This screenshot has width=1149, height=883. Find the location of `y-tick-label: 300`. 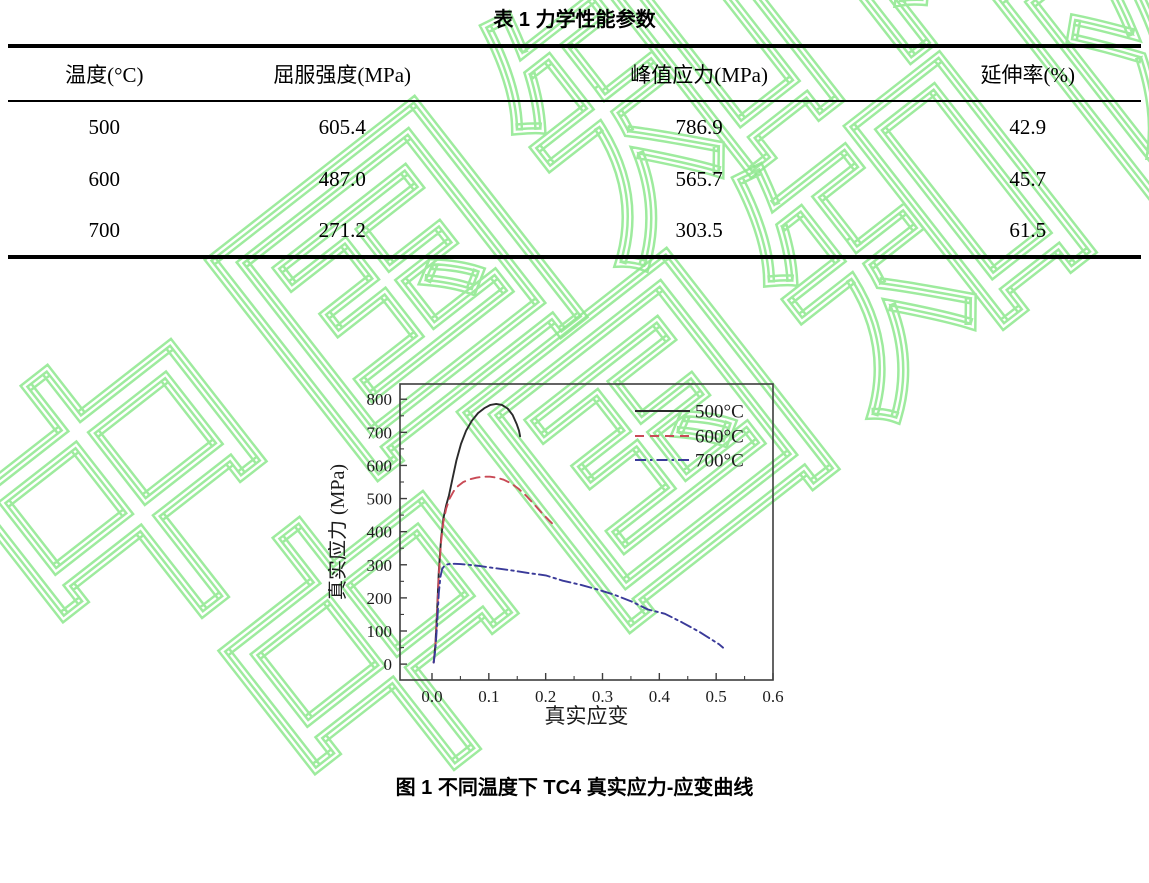

y-tick-label: 300 is located at coordinates (380, 565).